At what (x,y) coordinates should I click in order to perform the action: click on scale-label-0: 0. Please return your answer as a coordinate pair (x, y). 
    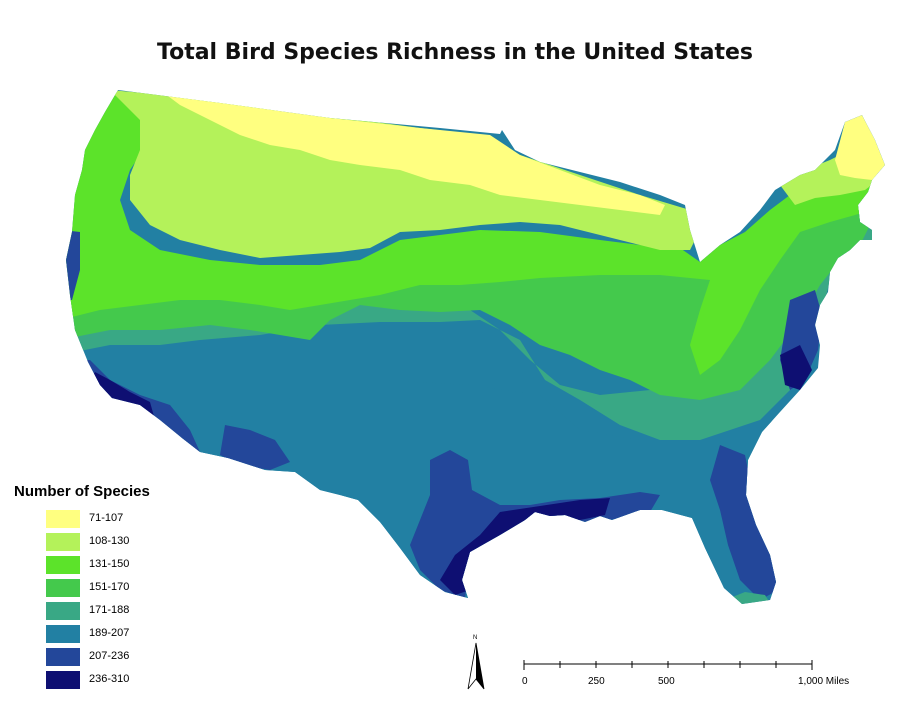
    Looking at the image, I should click on (525, 681).